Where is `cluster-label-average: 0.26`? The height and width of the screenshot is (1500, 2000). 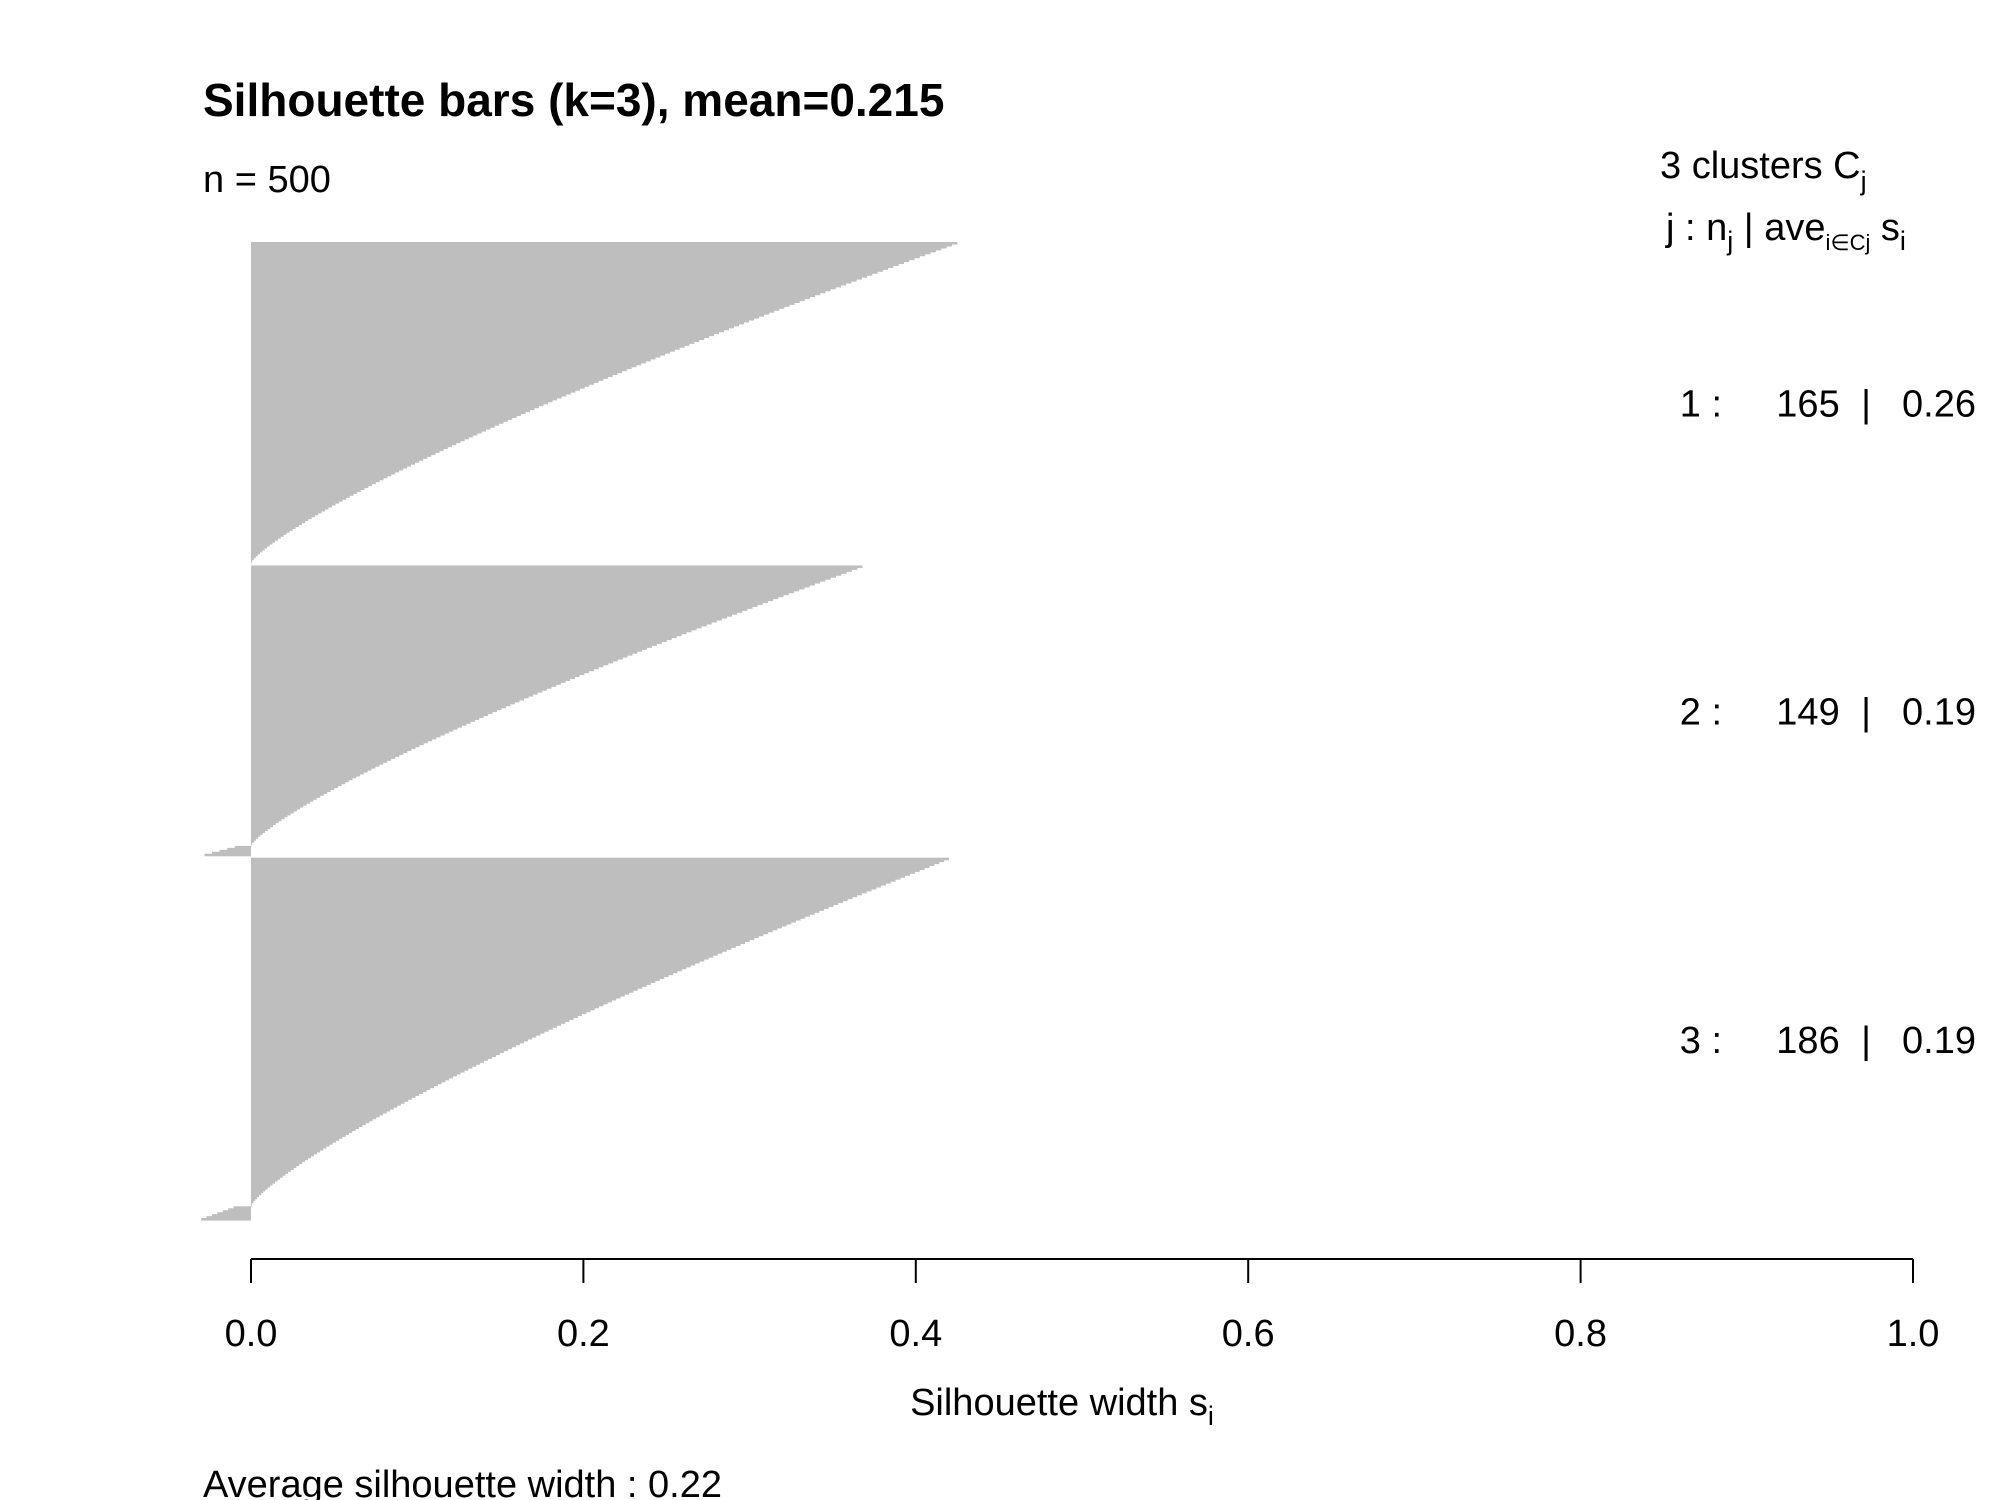 cluster-label-average: 0.26 is located at coordinates (1939, 405).